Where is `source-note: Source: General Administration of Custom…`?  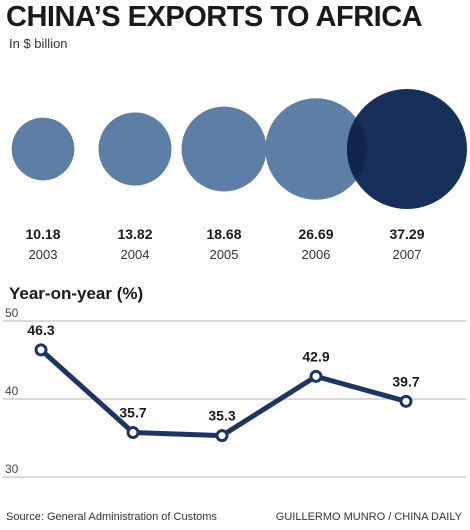 source-note: Source: General Administration of Custom… is located at coordinates (111, 517).